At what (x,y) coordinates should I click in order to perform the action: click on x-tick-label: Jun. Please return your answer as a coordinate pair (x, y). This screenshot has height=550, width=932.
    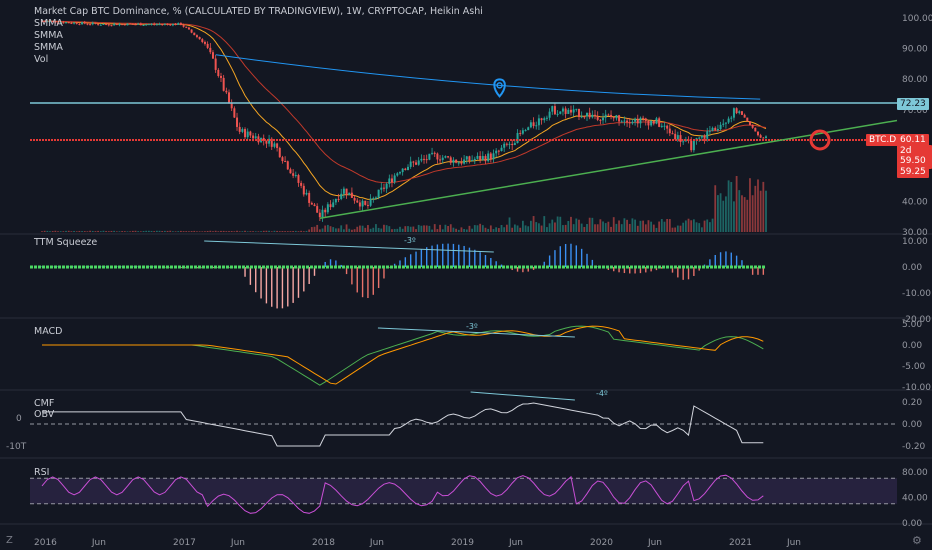
    Looking at the image, I should click on (793, 543).